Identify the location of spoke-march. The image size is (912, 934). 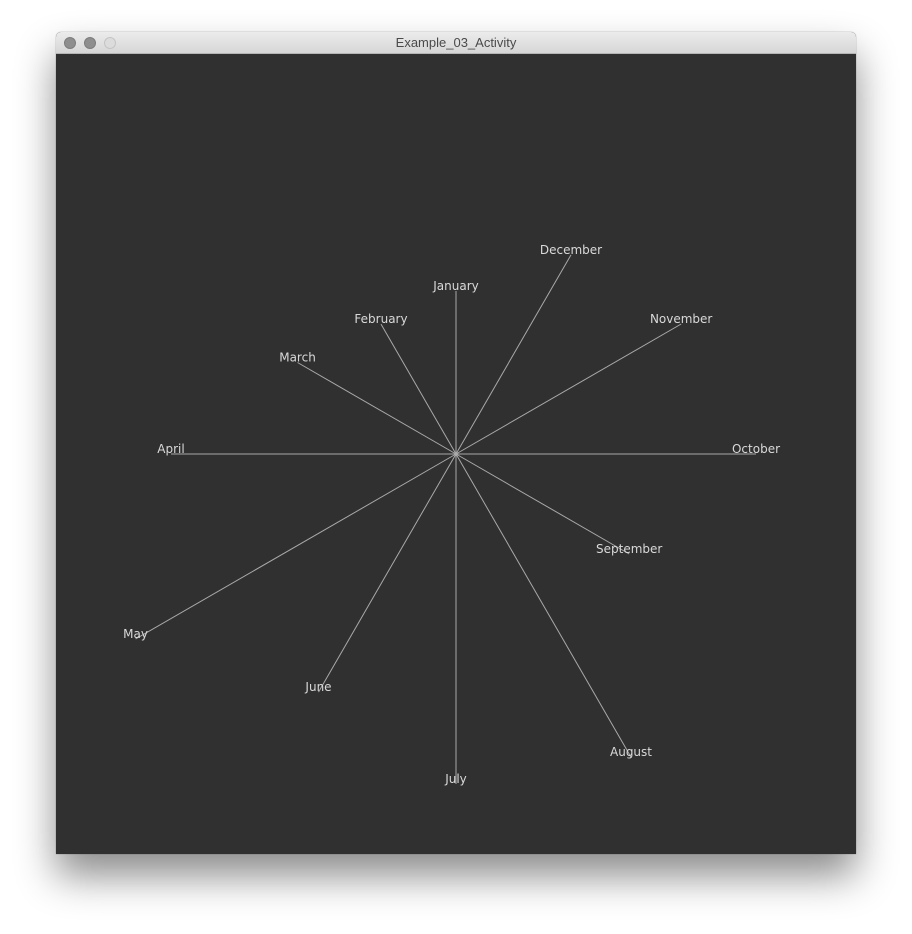
(377, 408).